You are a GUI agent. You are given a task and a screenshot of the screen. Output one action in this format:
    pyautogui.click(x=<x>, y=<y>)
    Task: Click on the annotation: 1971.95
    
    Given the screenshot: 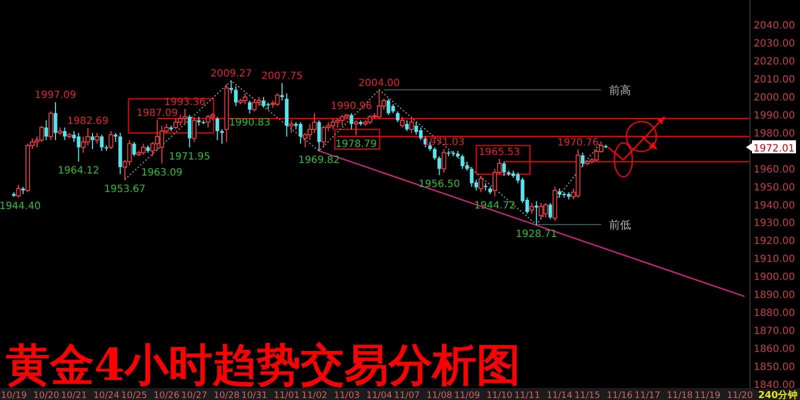 What is the action you would take?
    pyautogui.click(x=189, y=156)
    